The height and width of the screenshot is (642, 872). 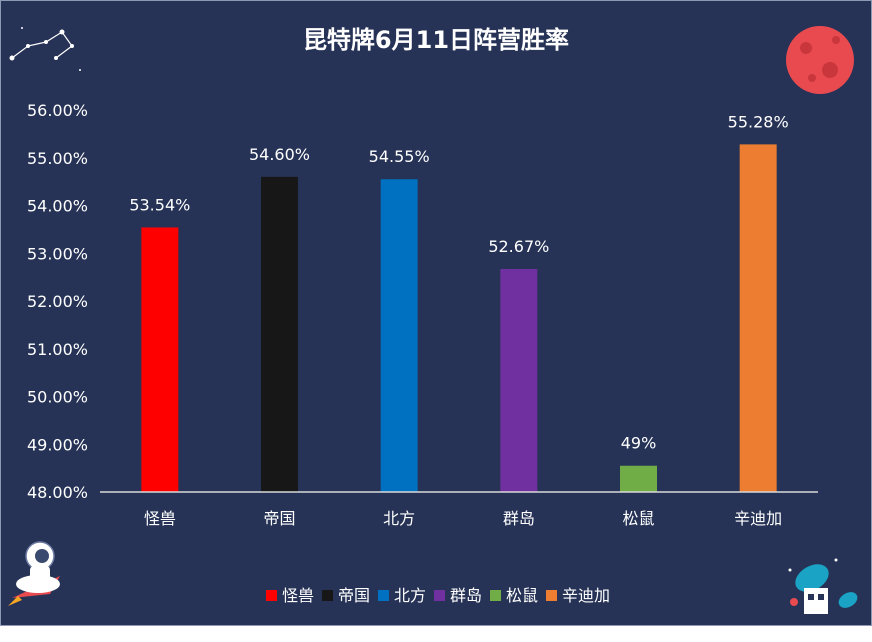 I want to click on data-label: 55.28%, so click(x=758, y=121).